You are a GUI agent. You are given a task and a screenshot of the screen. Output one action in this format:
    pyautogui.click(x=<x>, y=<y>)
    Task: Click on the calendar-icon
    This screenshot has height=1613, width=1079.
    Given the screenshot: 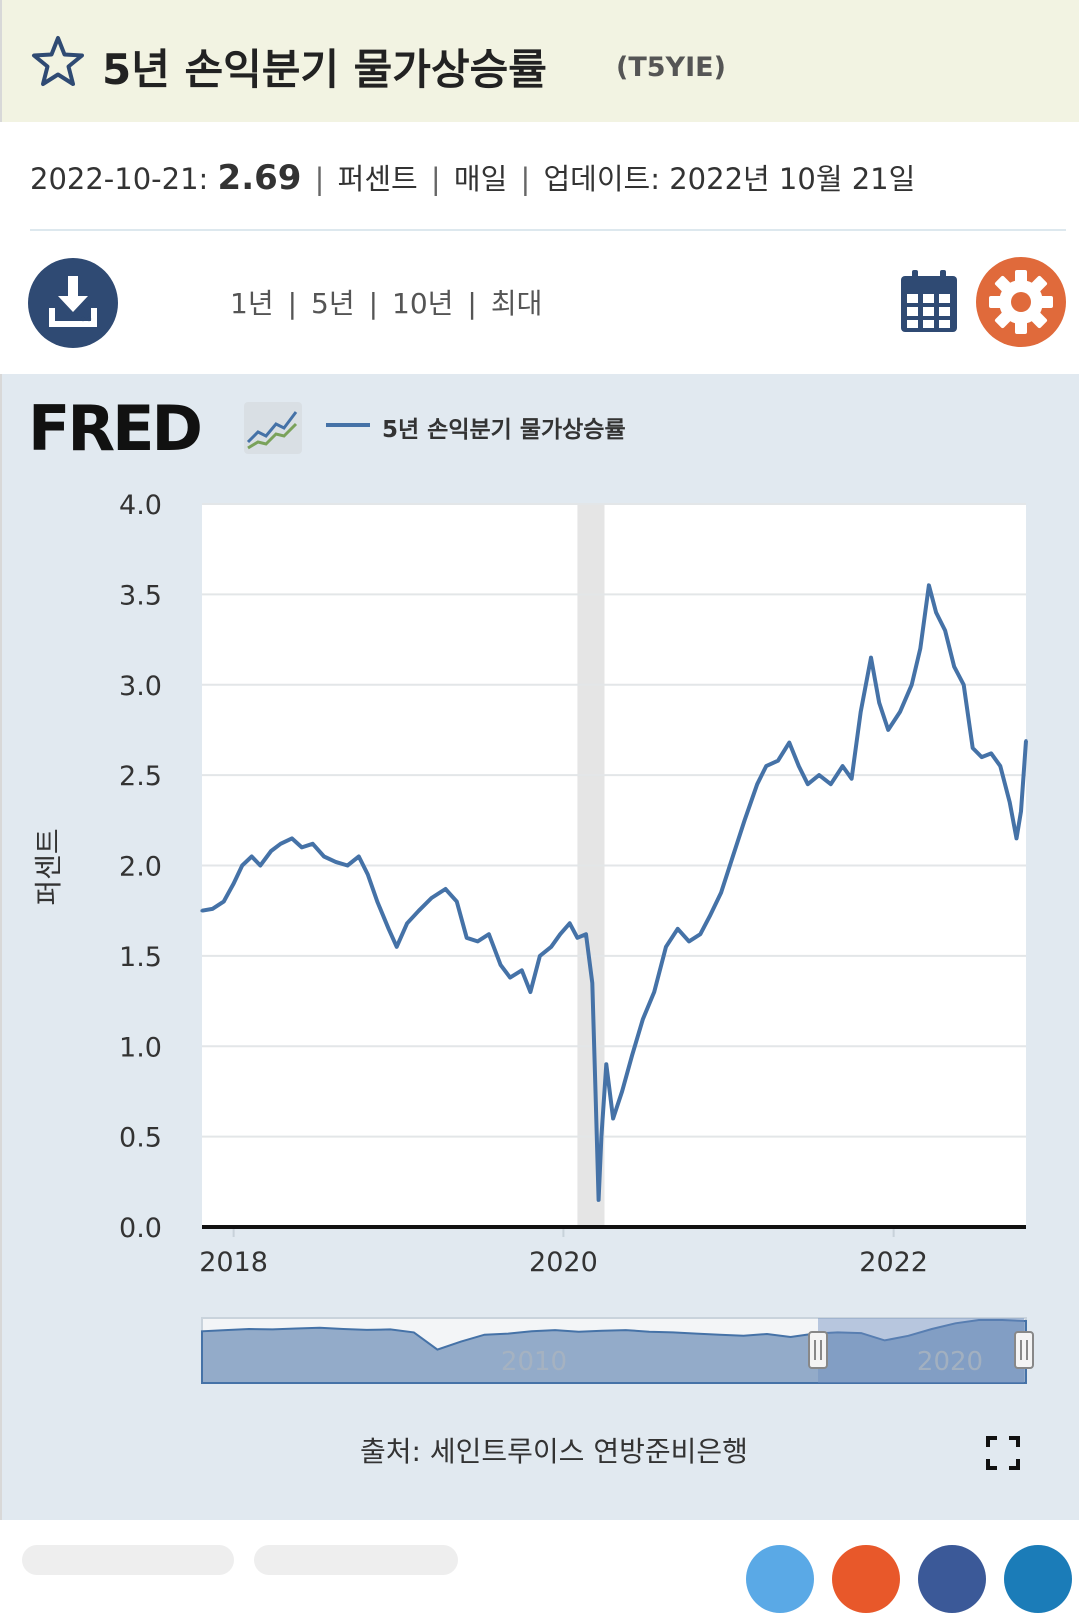 What is the action you would take?
    pyautogui.click(x=929, y=301)
    